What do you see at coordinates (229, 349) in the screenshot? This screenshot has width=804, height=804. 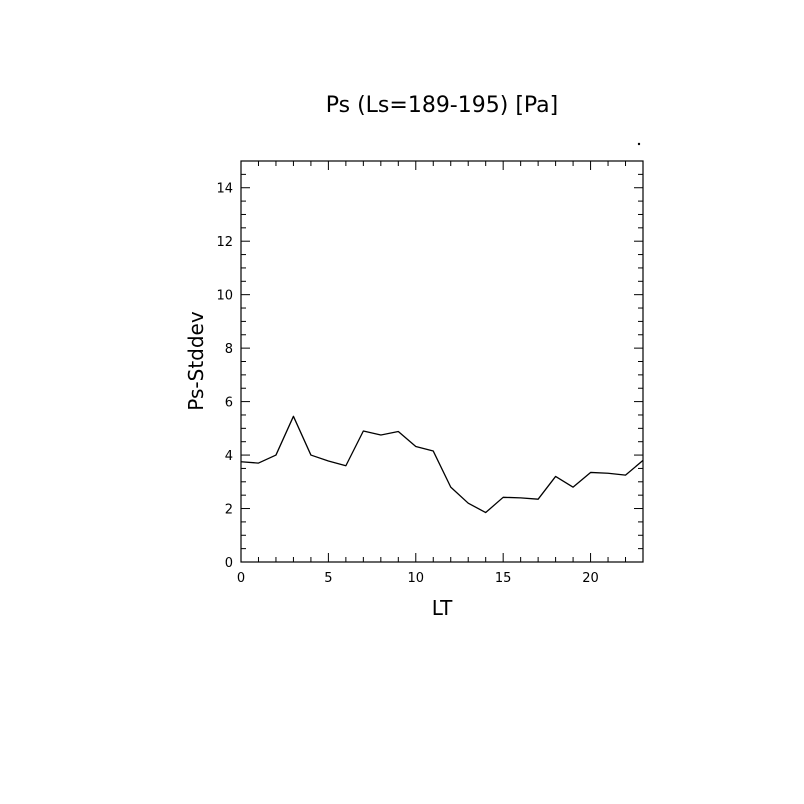 I see `y-tick-label: 8` at bounding box center [229, 349].